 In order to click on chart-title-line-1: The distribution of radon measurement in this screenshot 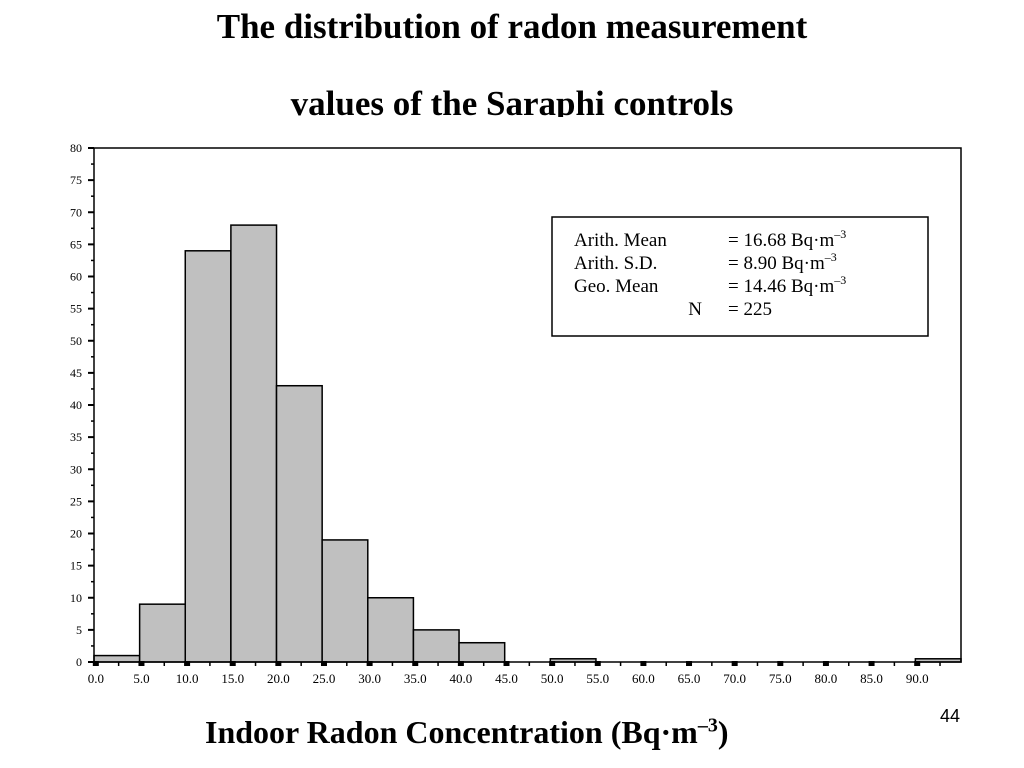, I will do `click(512, 26)`.